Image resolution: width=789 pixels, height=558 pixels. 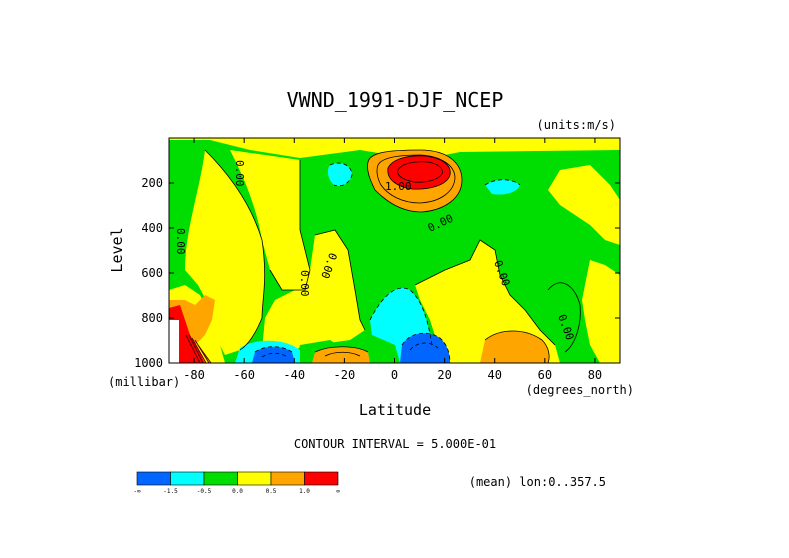 I want to click on x-tick-label: 0, so click(x=394, y=375).